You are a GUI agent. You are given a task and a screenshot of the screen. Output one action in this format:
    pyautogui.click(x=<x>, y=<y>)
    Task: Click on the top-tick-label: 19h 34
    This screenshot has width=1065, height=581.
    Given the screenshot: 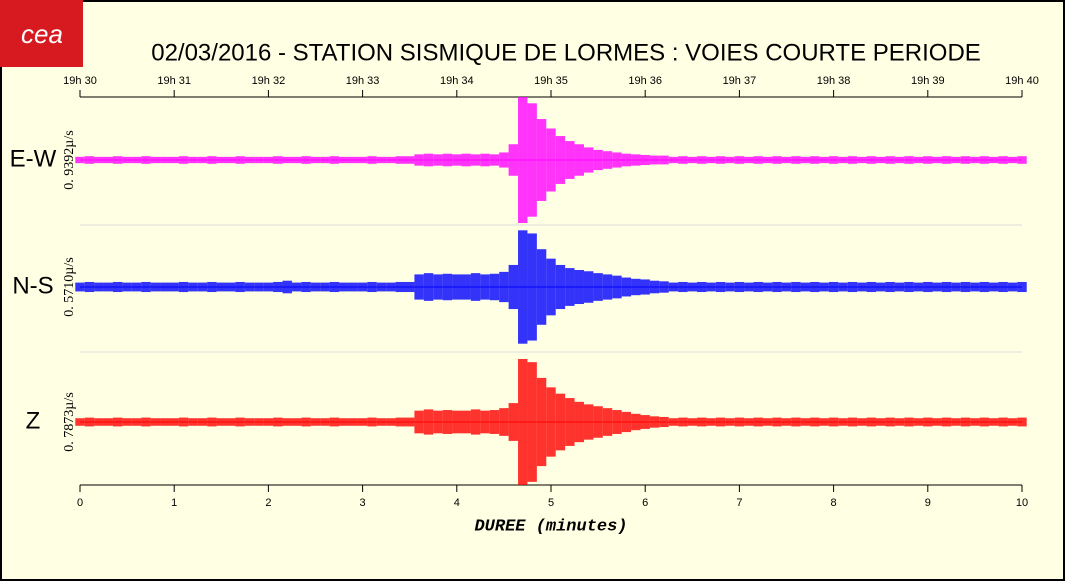 What is the action you would take?
    pyautogui.click(x=457, y=81)
    